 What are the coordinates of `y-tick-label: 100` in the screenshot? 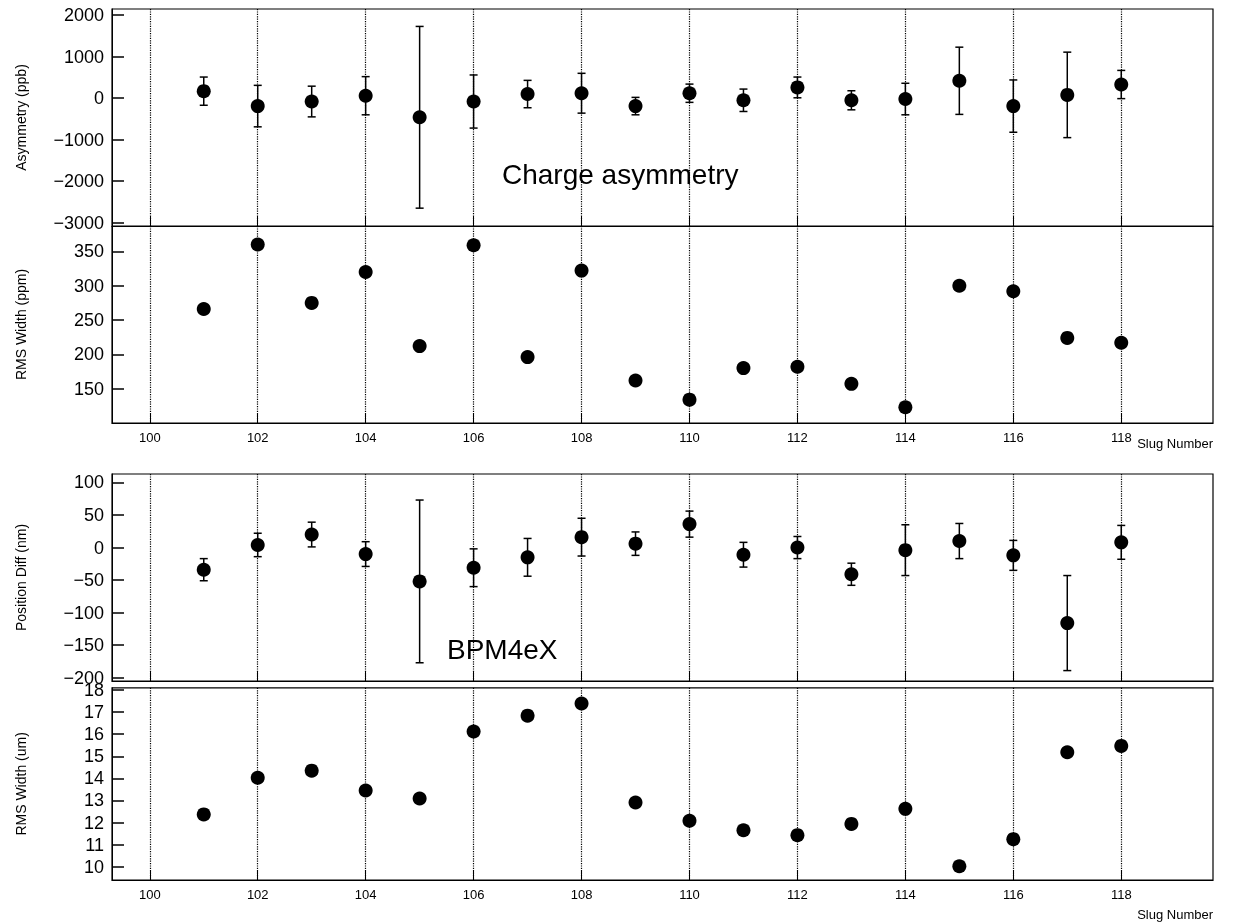 It's located at (88, 482).